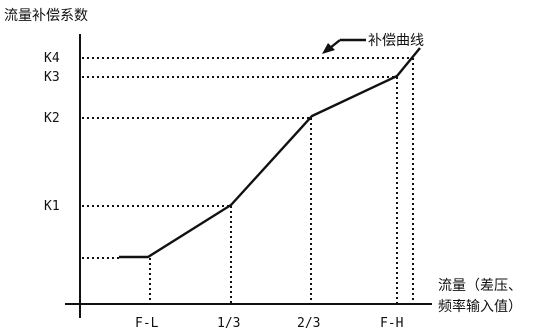 The height and width of the screenshot is (333, 551). I want to click on y-tick-k2: K2, so click(52, 118).